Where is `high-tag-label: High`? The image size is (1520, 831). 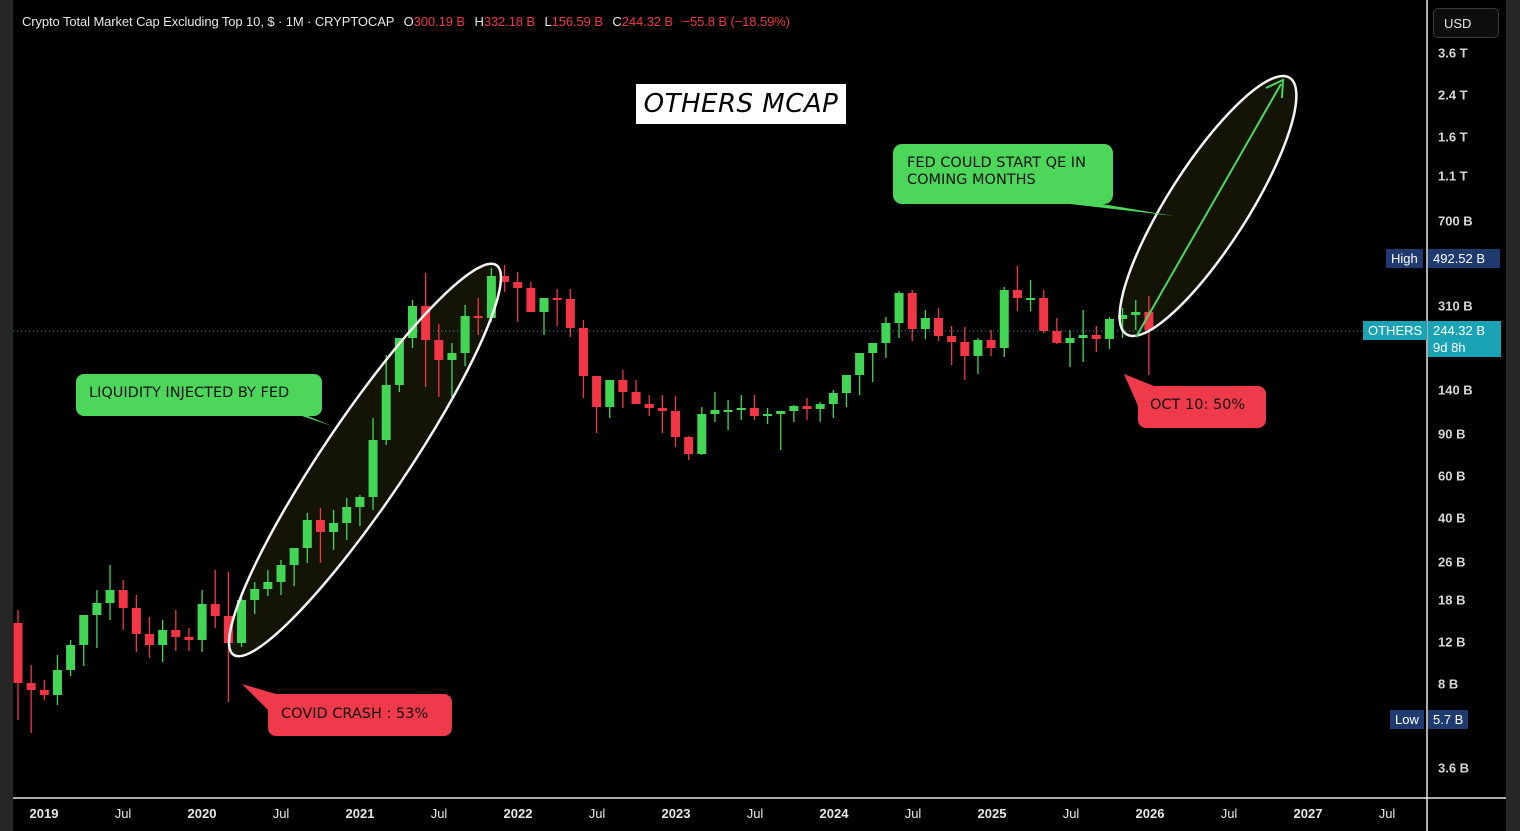
high-tag-label: High is located at coordinates (1404, 258).